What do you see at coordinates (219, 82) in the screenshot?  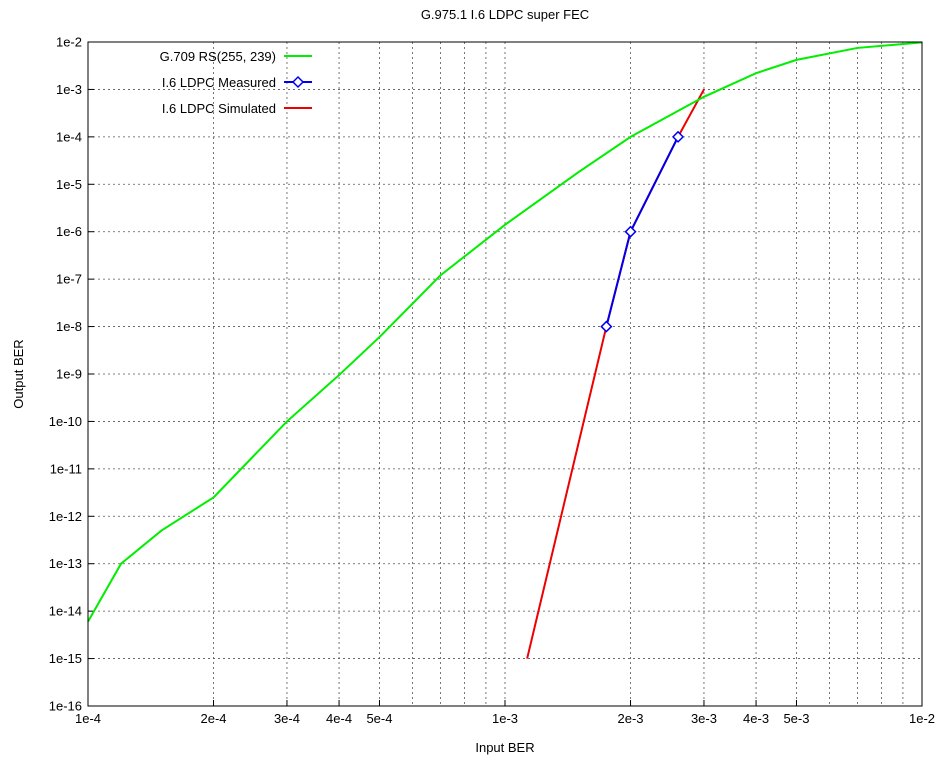 I see `legend-label: I.6 LDPC Measured` at bounding box center [219, 82].